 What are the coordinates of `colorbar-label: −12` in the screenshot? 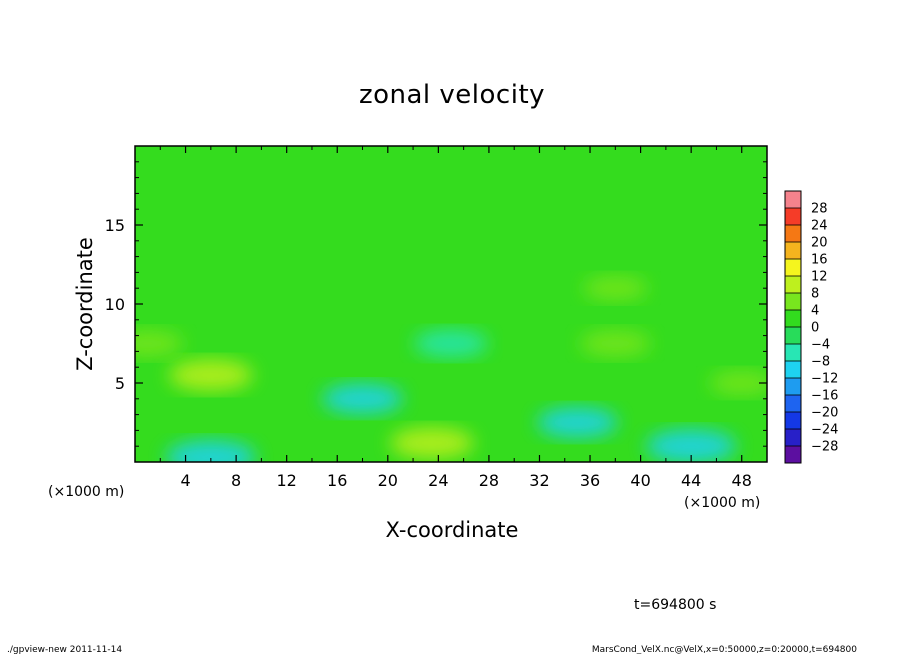 It's located at (824, 379).